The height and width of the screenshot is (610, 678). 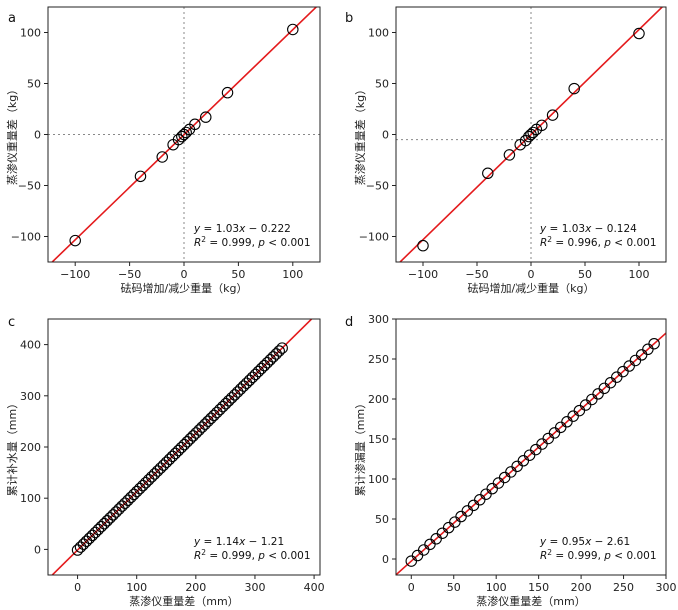 I want to click on y-tick-label: 150, so click(x=378, y=439).